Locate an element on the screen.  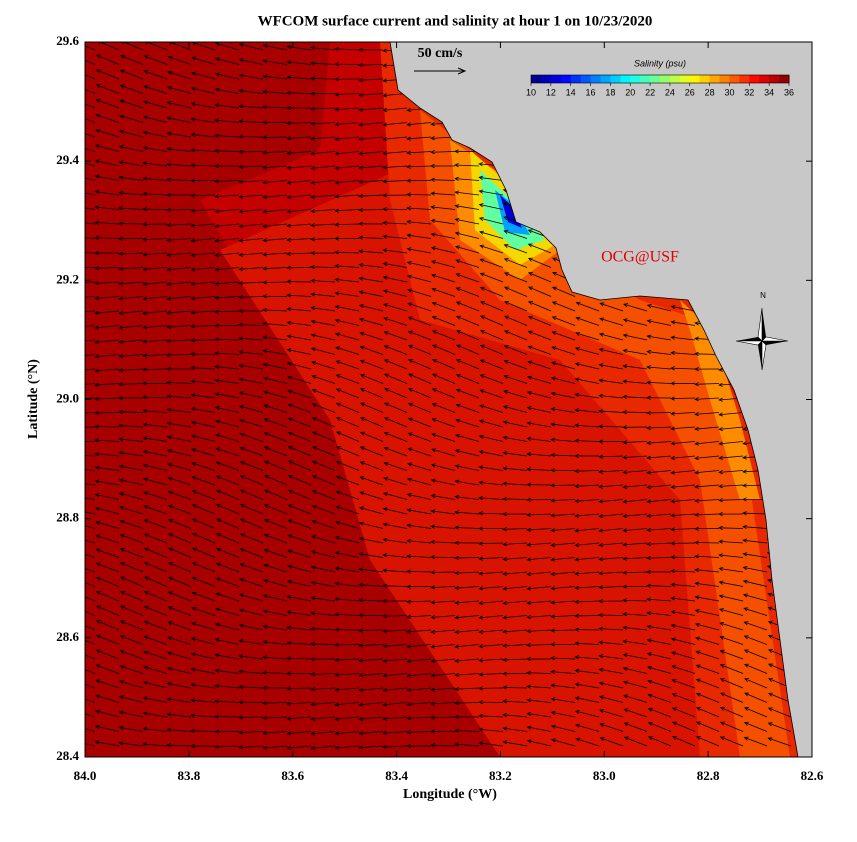
colorbar-tick-label: 24 is located at coordinates (670, 92).